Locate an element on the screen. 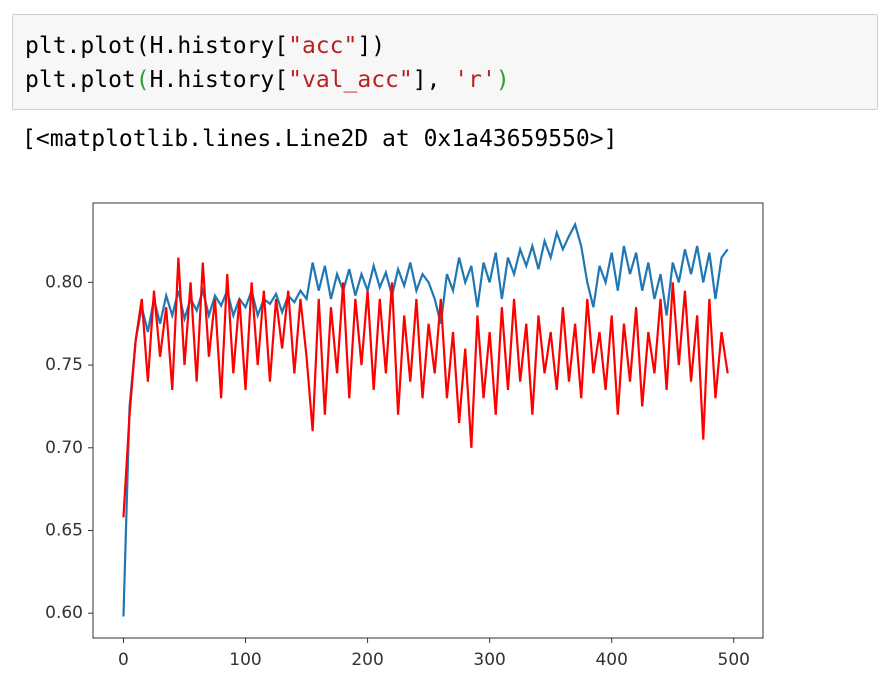 This screenshot has height=696, width=880. code-paren: ( is located at coordinates (142, 80).